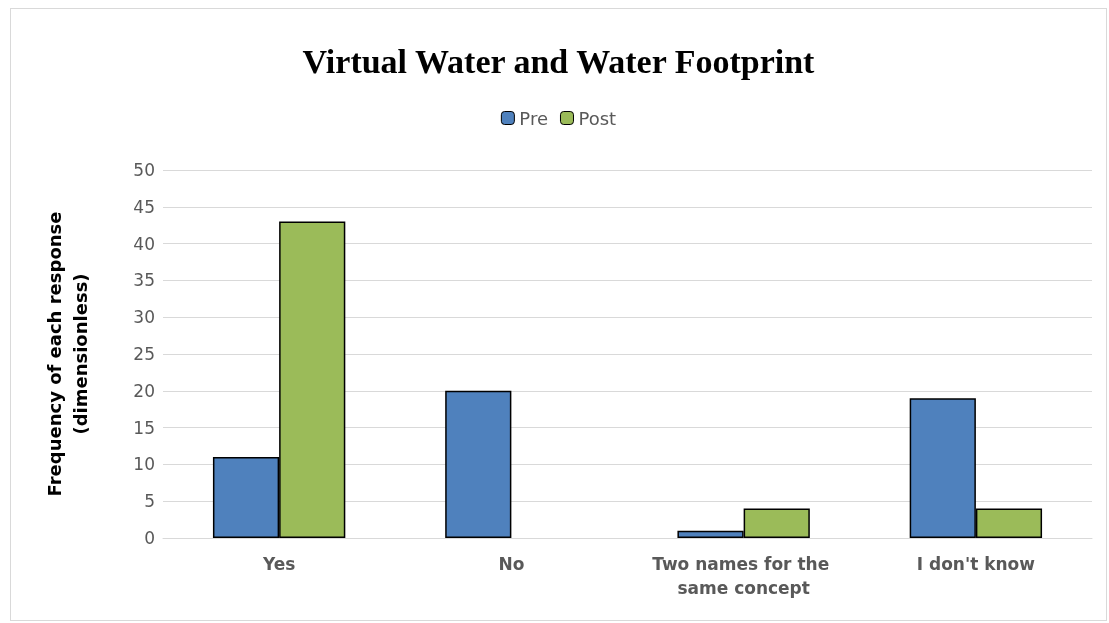 This screenshot has height=623, width=1109. What do you see at coordinates (144, 170) in the screenshot?
I see `y-tick-label: 50` at bounding box center [144, 170].